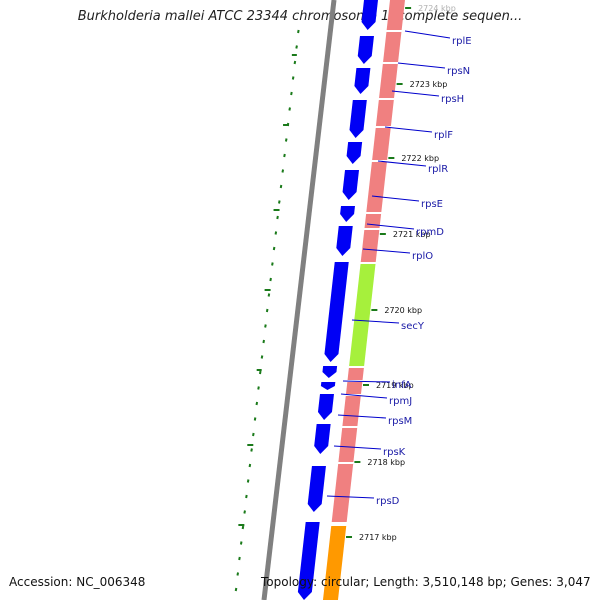 The height and width of the screenshot is (600, 600). Describe the element at coordinates (400, 421) in the screenshot. I see `gene-label-rpsM: rpsM` at that location.